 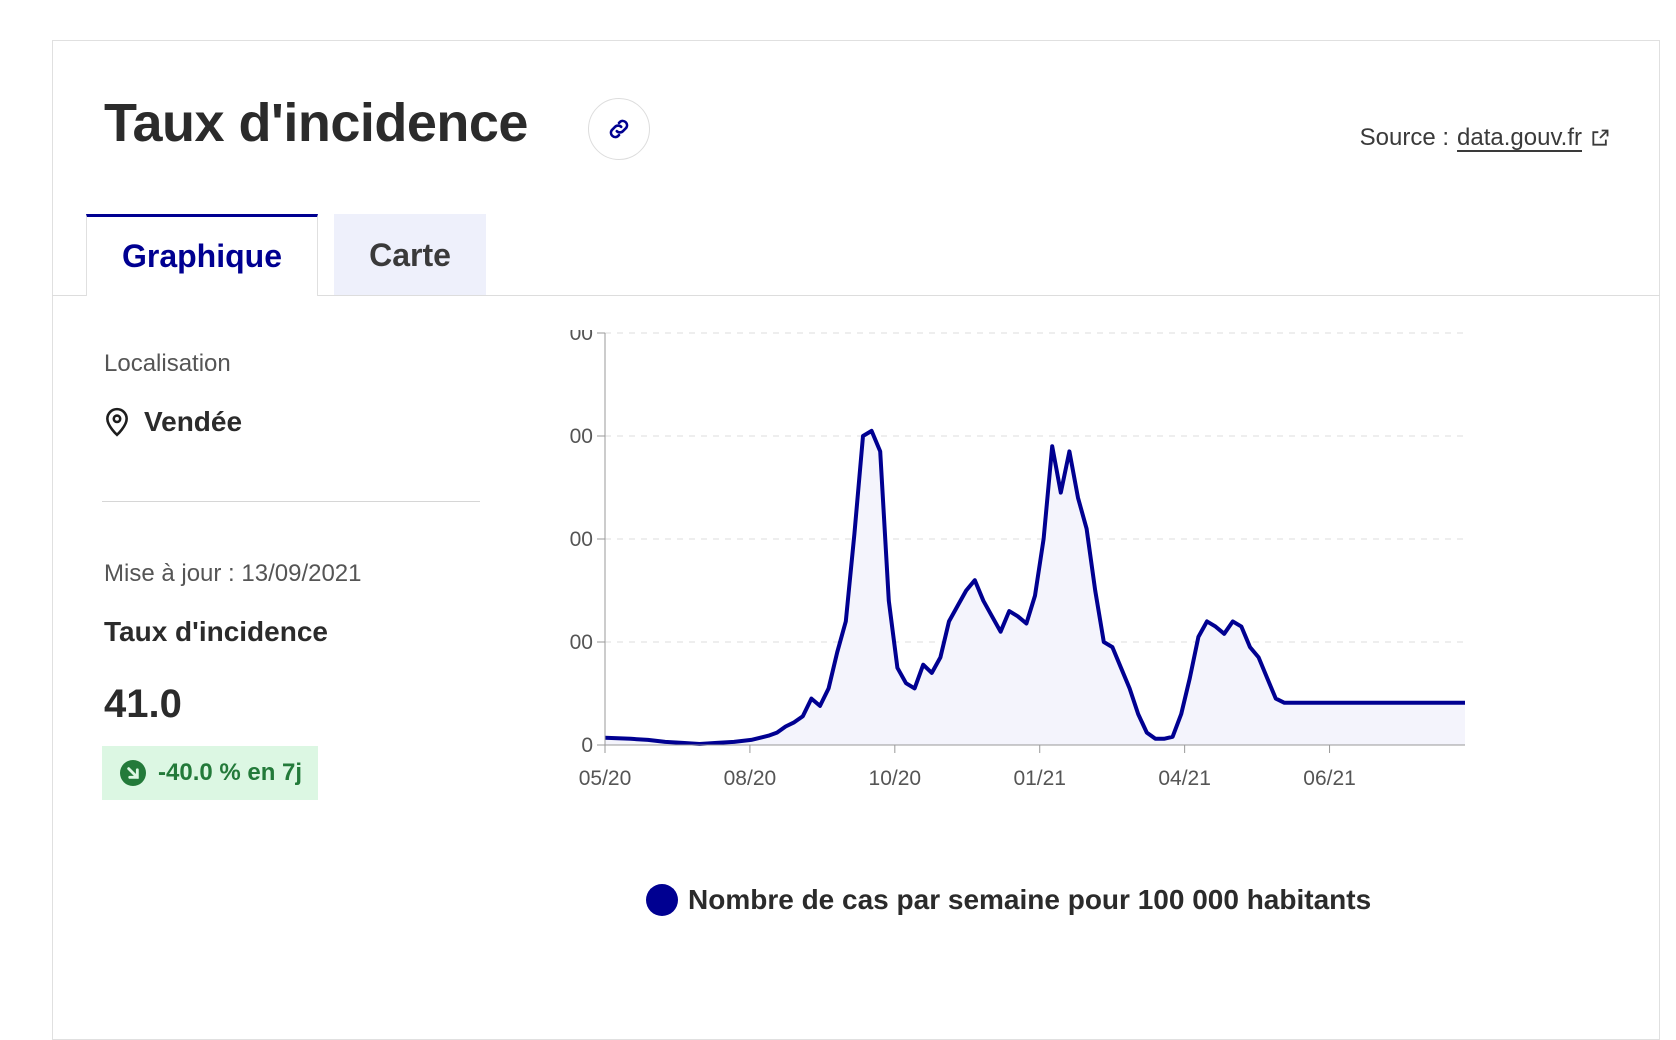 I want to click on source-link-label: data.gouv.fr, so click(x=1519, y=137).